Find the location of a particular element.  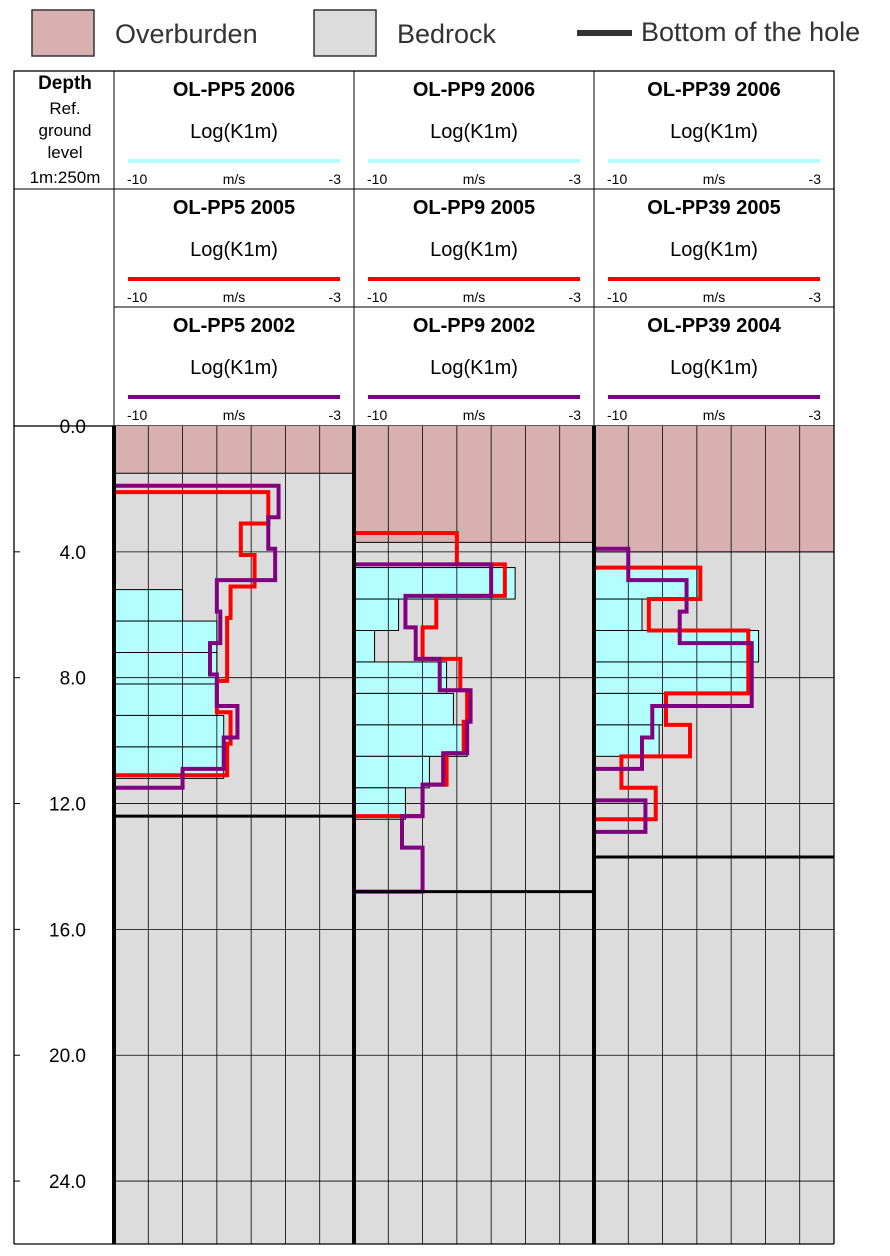

y-tick-label: 20.0 is located at coordinates (67, 1056).